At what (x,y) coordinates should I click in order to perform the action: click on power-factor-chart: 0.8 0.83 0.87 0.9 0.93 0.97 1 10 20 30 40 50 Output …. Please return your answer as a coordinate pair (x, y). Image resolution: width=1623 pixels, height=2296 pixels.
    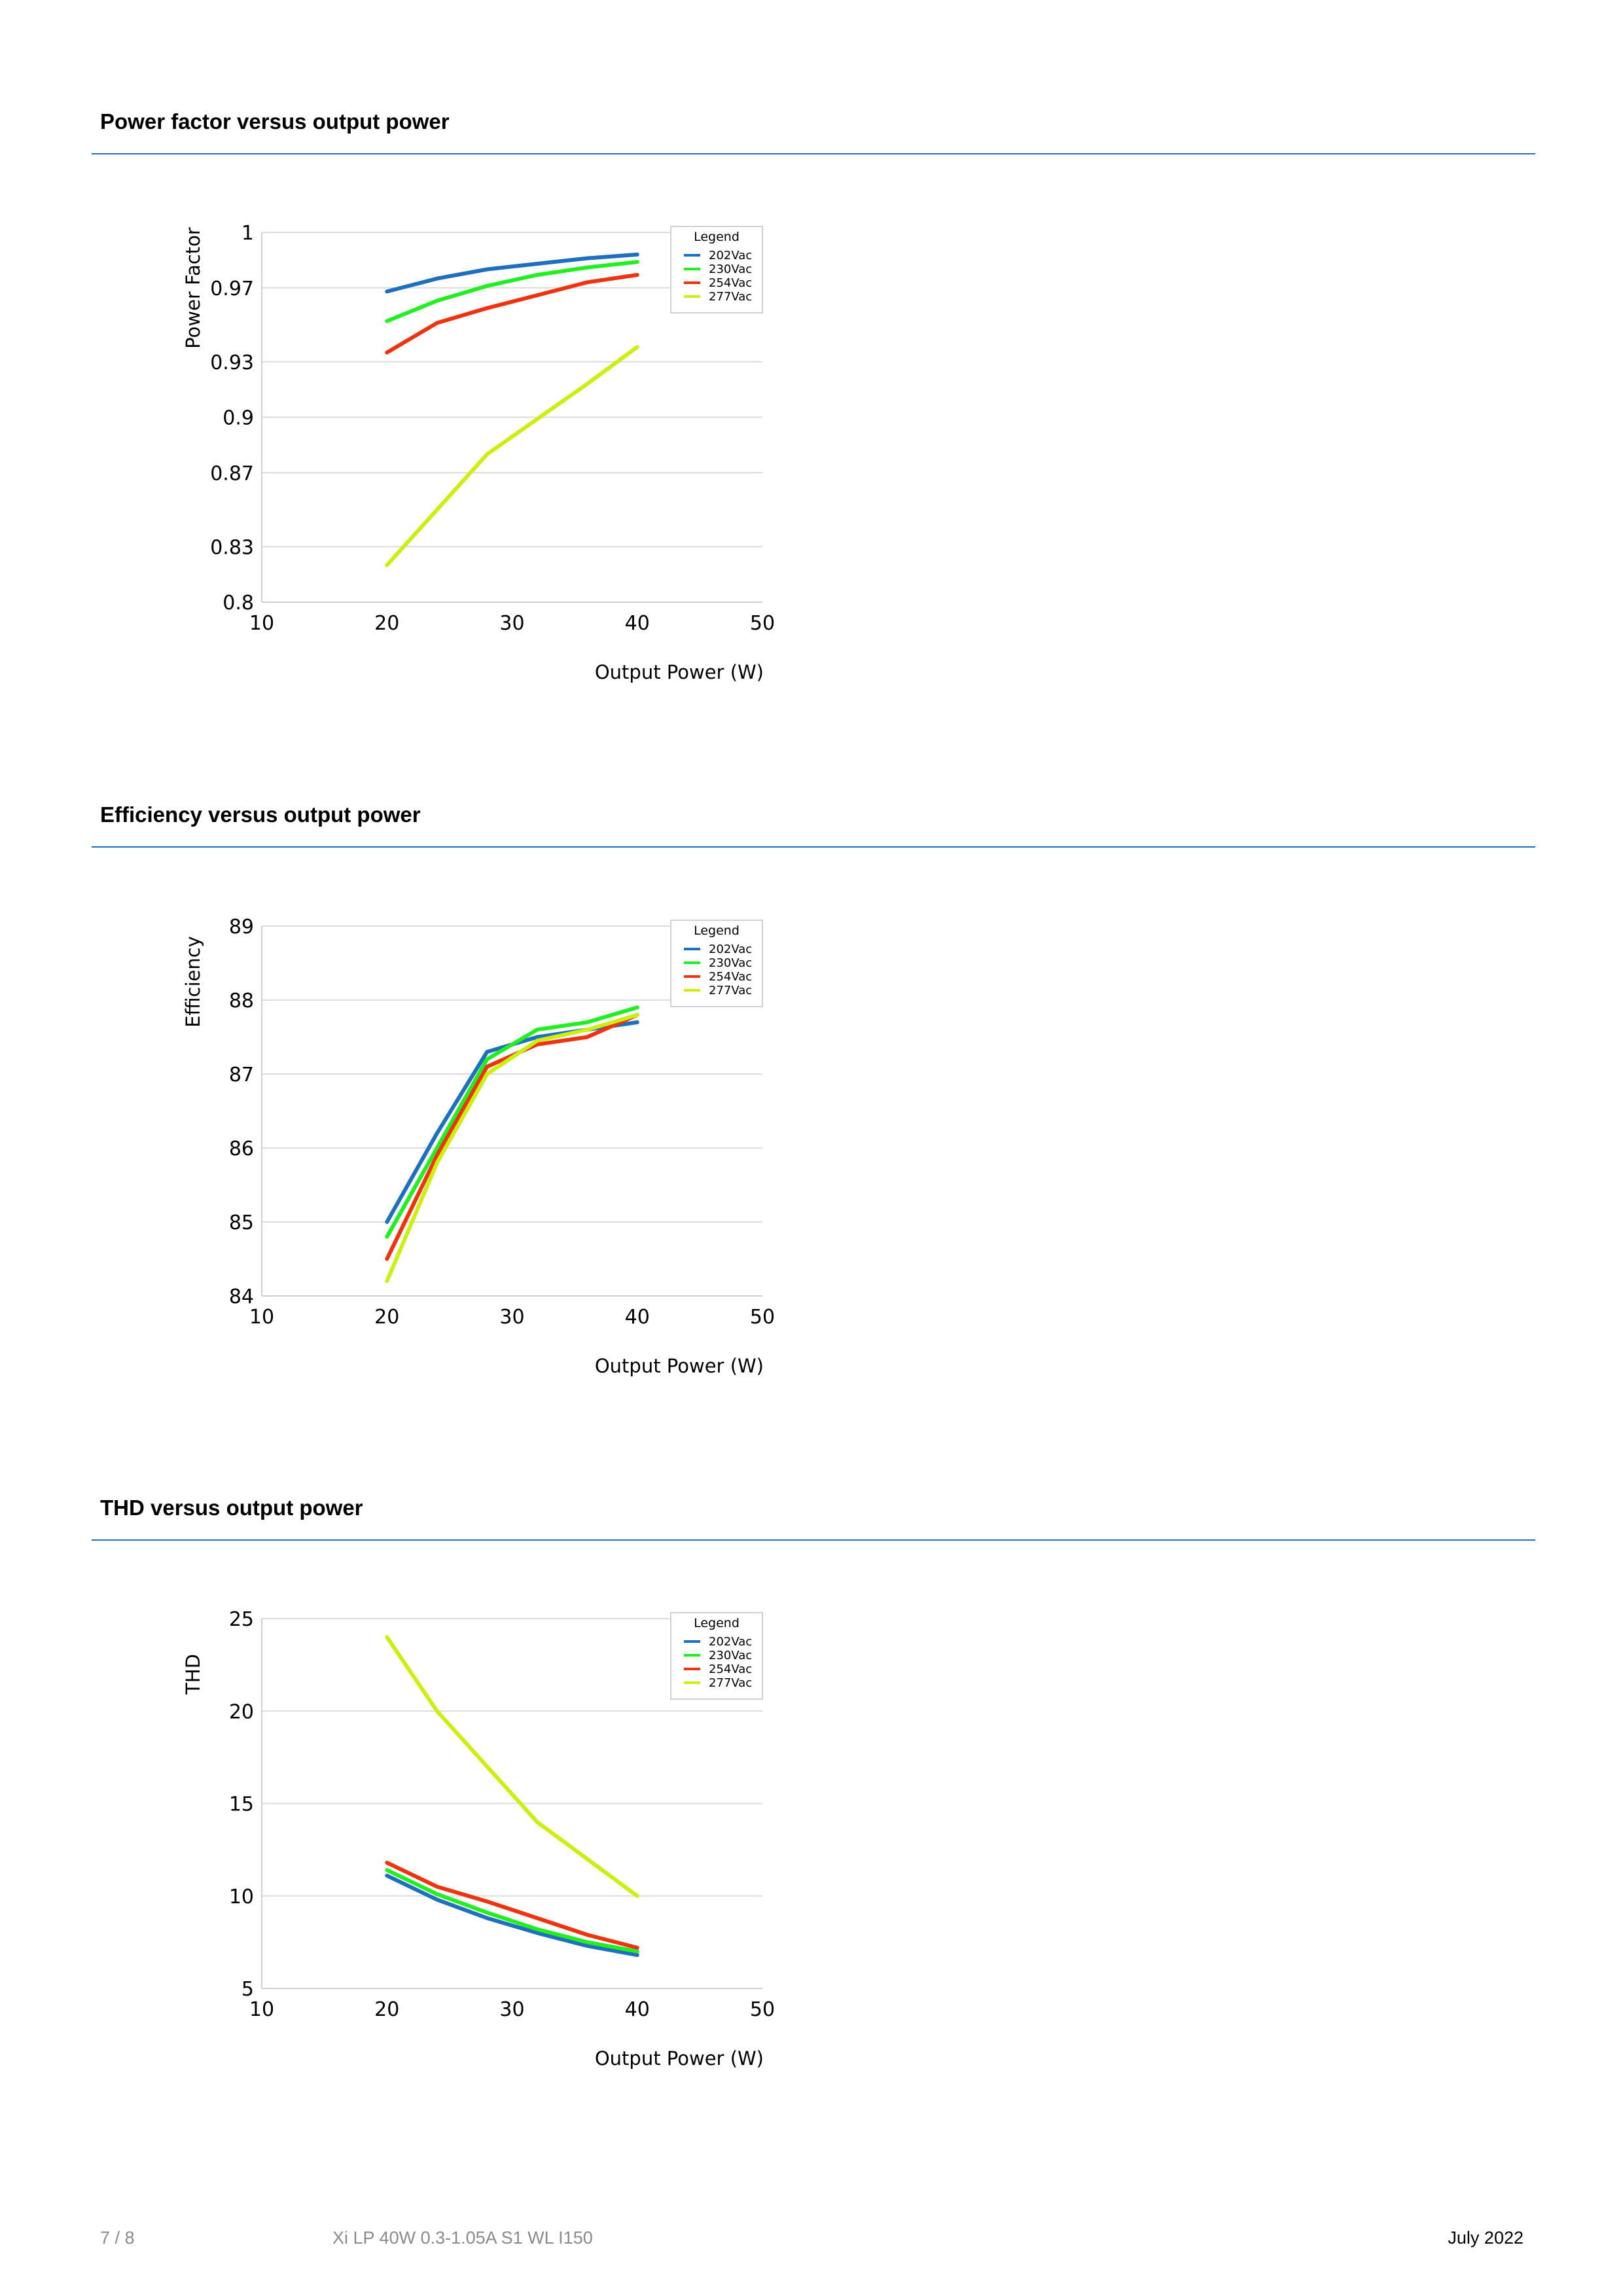
    Looking at the image, I should click on (479, 452).